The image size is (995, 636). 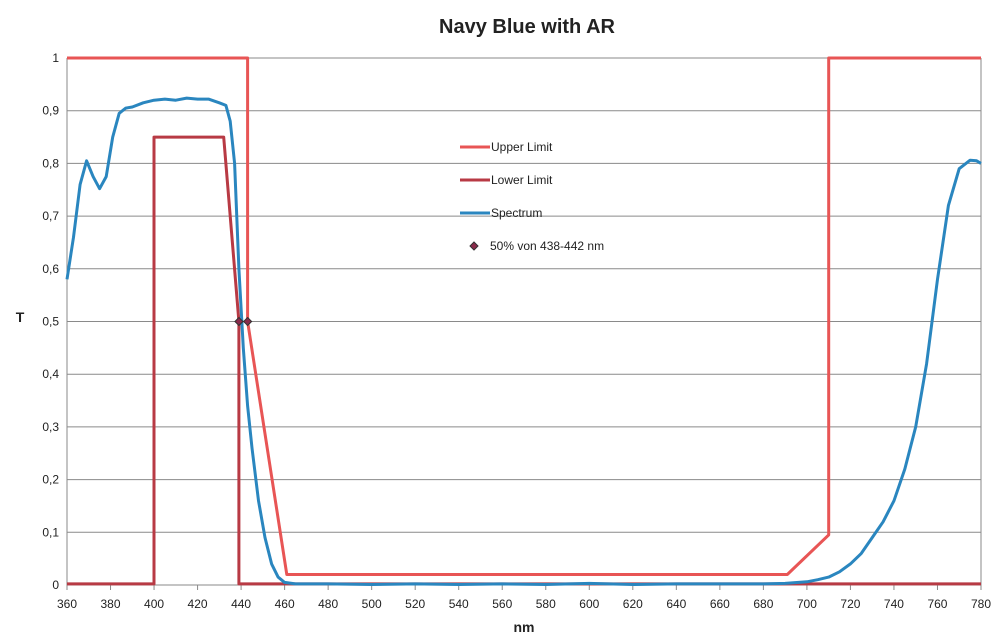 I want to click on x-tick-label: 440, so click(x=241, y=604).